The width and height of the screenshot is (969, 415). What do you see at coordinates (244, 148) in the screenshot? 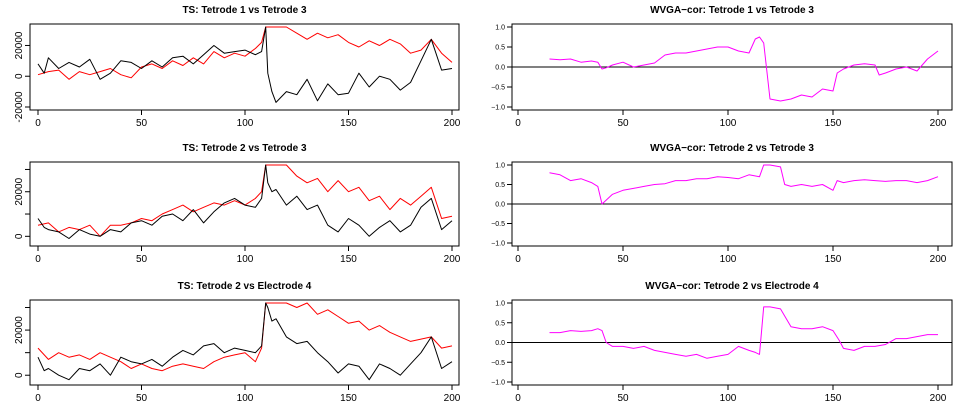
I see `panel-title: TS: Tetrode 2 vs Tetrode 3` at bounding box center [244, 148].